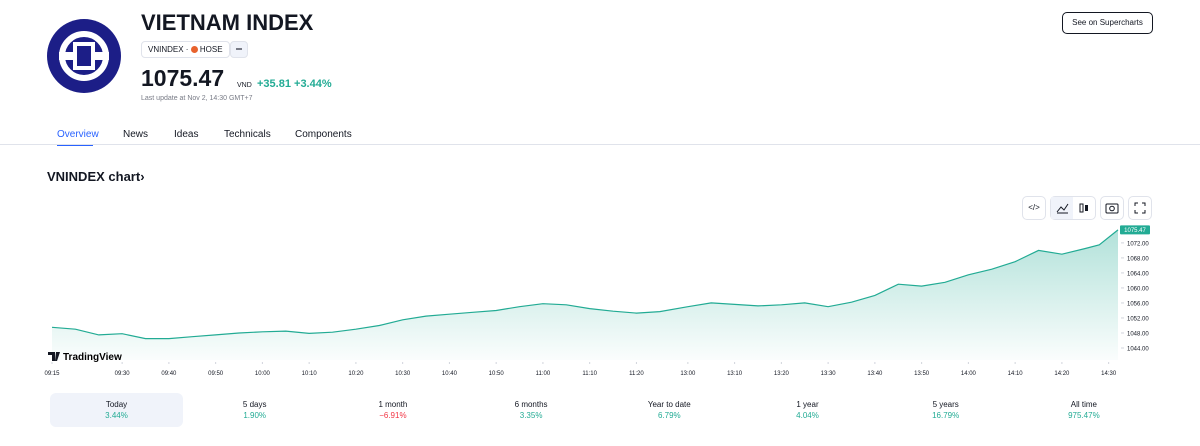 This screenshot has width=1200, height=446. What do you see at coordinates (531, 404) in the screenshot?
I see `period-label: 6 months` at bounding box center [531, 404].